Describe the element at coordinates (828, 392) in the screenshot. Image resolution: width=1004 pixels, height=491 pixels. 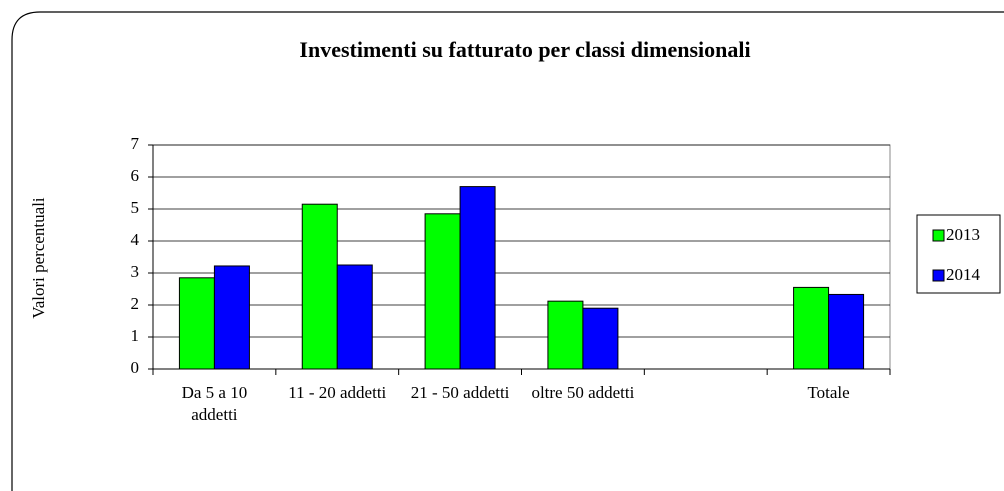
I see `x-tick-label: Totale` at that location.